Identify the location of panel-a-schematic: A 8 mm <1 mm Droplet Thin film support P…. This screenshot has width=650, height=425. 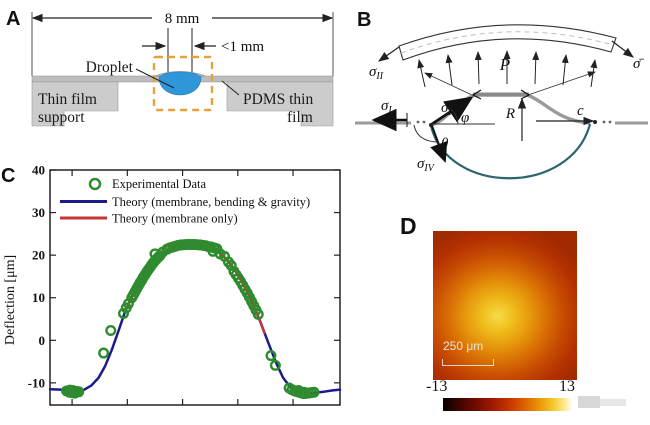
(170, 67).